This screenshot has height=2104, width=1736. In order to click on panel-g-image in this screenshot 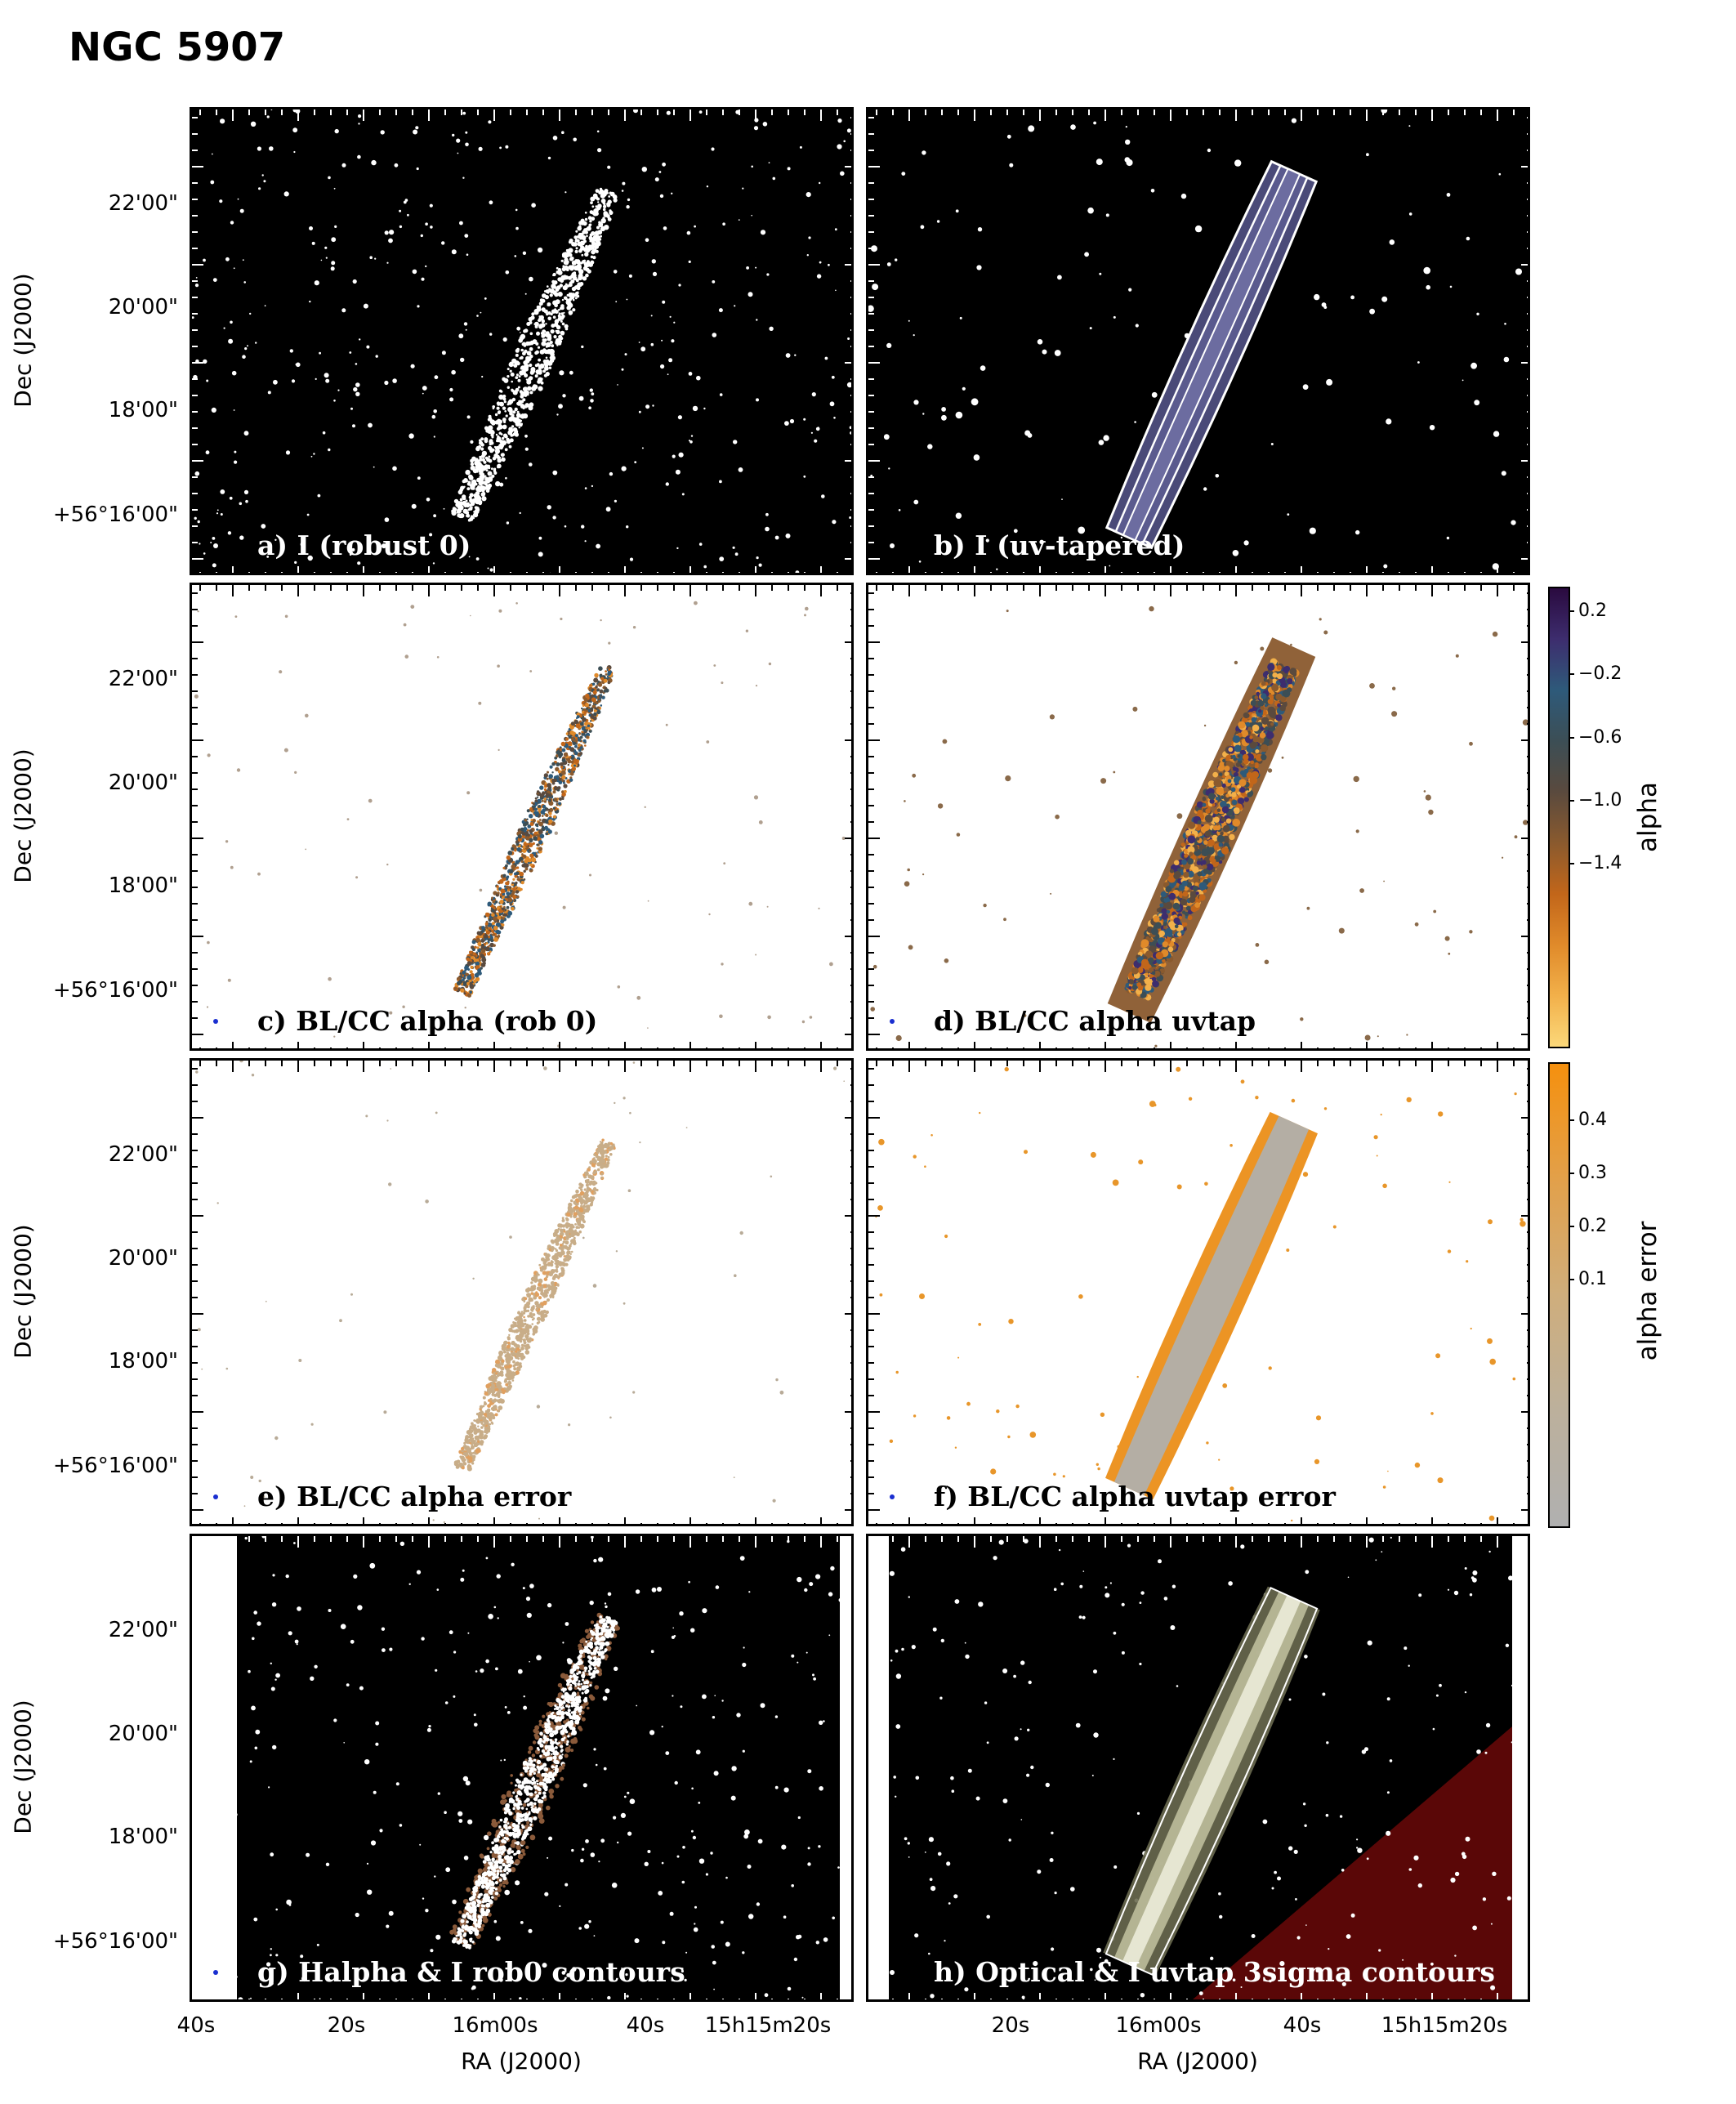, I will do `click(522, 1768)`.